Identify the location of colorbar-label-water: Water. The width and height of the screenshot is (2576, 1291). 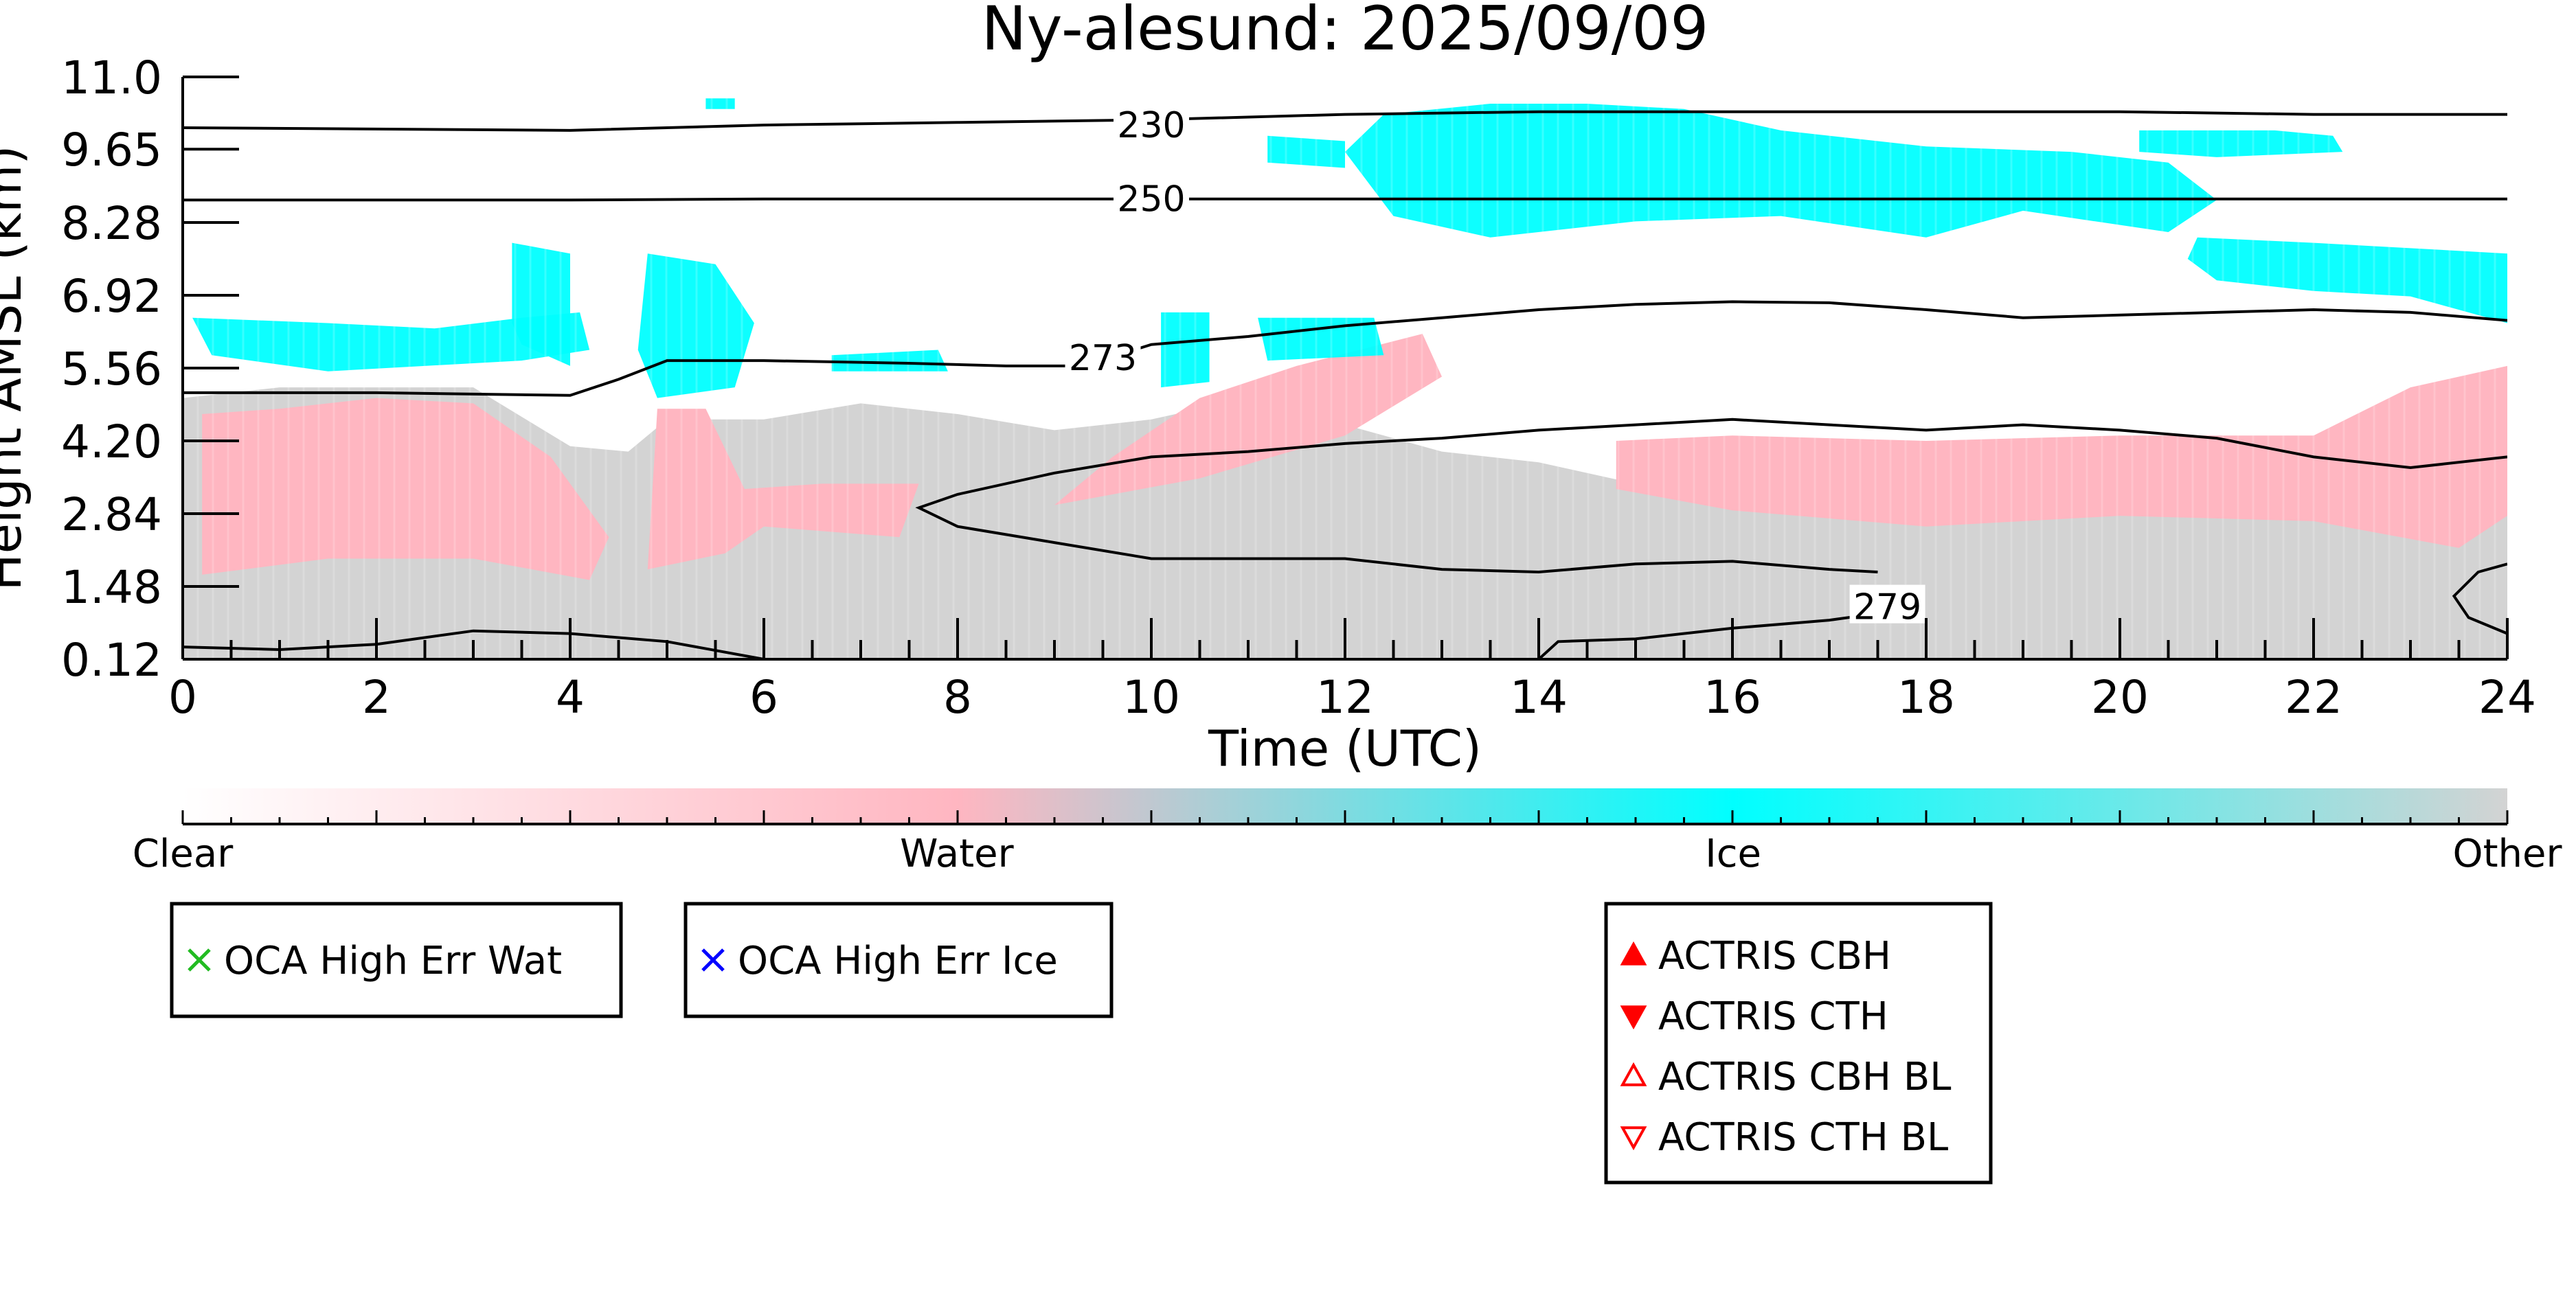
(957, 854).